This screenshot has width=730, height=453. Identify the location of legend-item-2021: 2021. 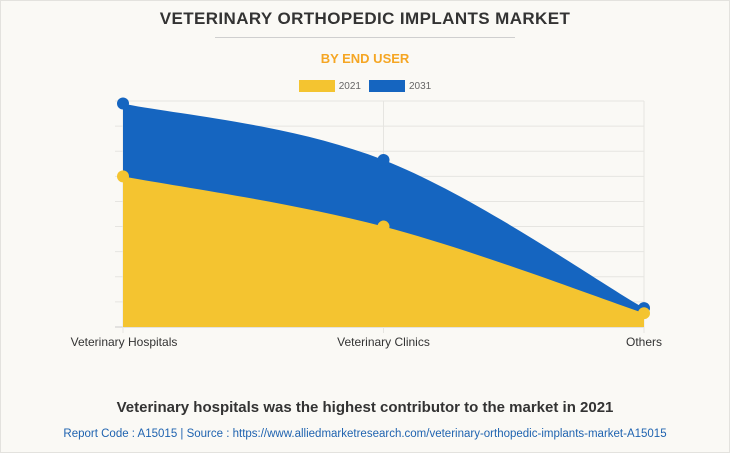
(329, 86).